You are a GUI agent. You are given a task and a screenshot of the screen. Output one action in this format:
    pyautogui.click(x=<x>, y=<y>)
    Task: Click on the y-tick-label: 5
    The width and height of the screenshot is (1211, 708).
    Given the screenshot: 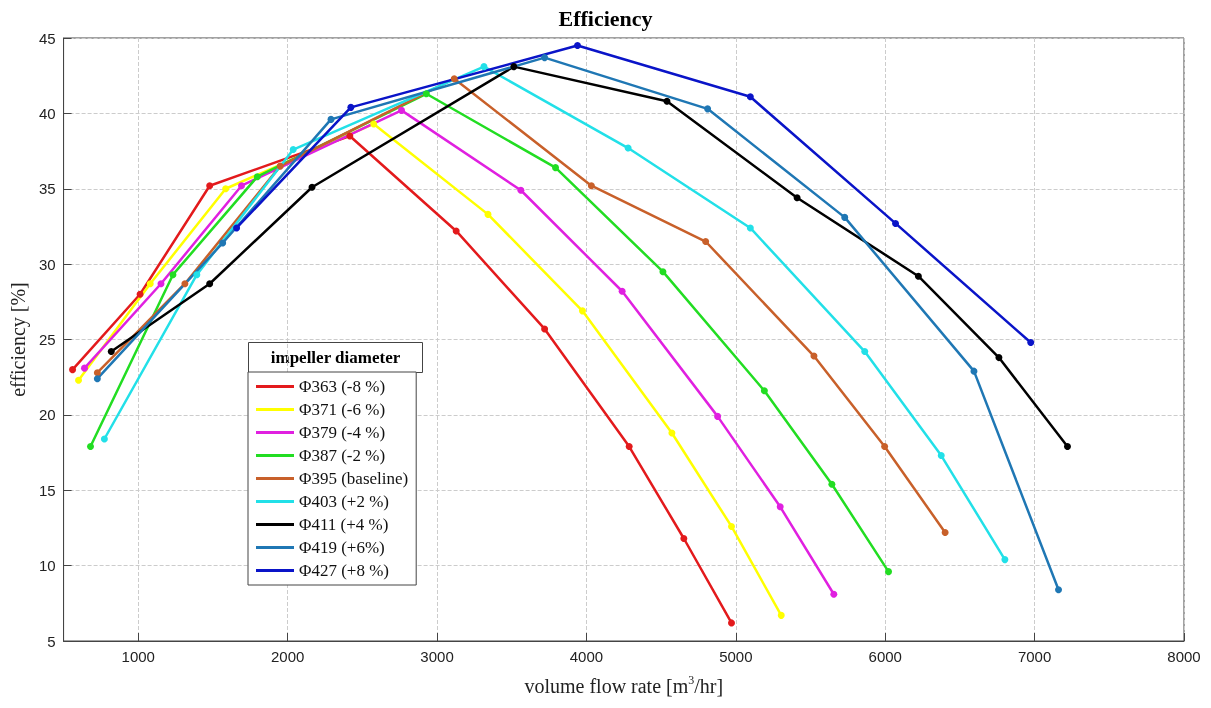 What is the action you would take?
    pyautogui.click(x=51, y=641)
    